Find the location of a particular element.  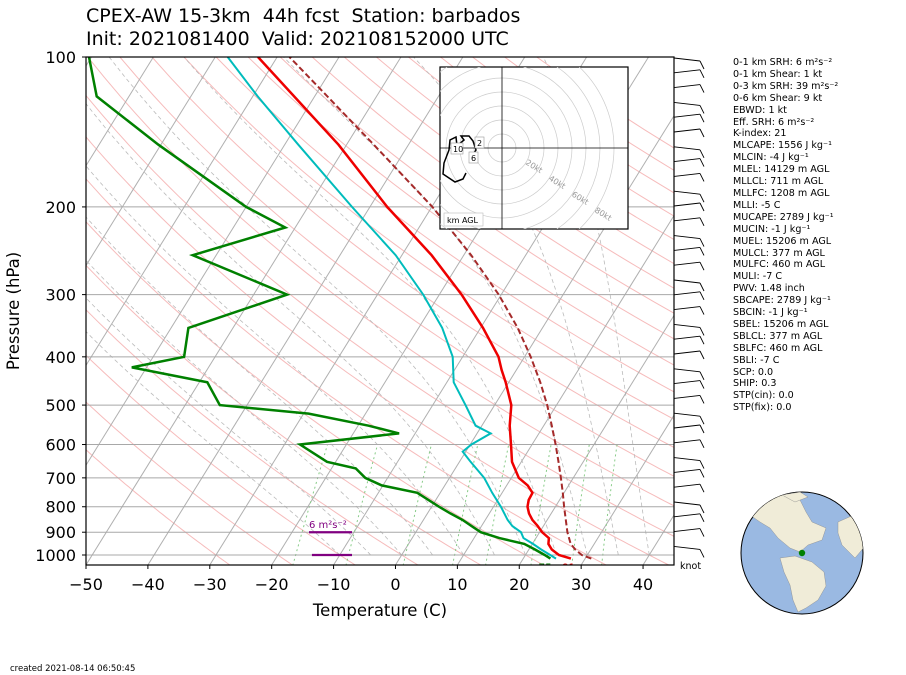

stat-line: 0-1 km SRH: 6 m²s⁻² is located at coordinates (783, 62).